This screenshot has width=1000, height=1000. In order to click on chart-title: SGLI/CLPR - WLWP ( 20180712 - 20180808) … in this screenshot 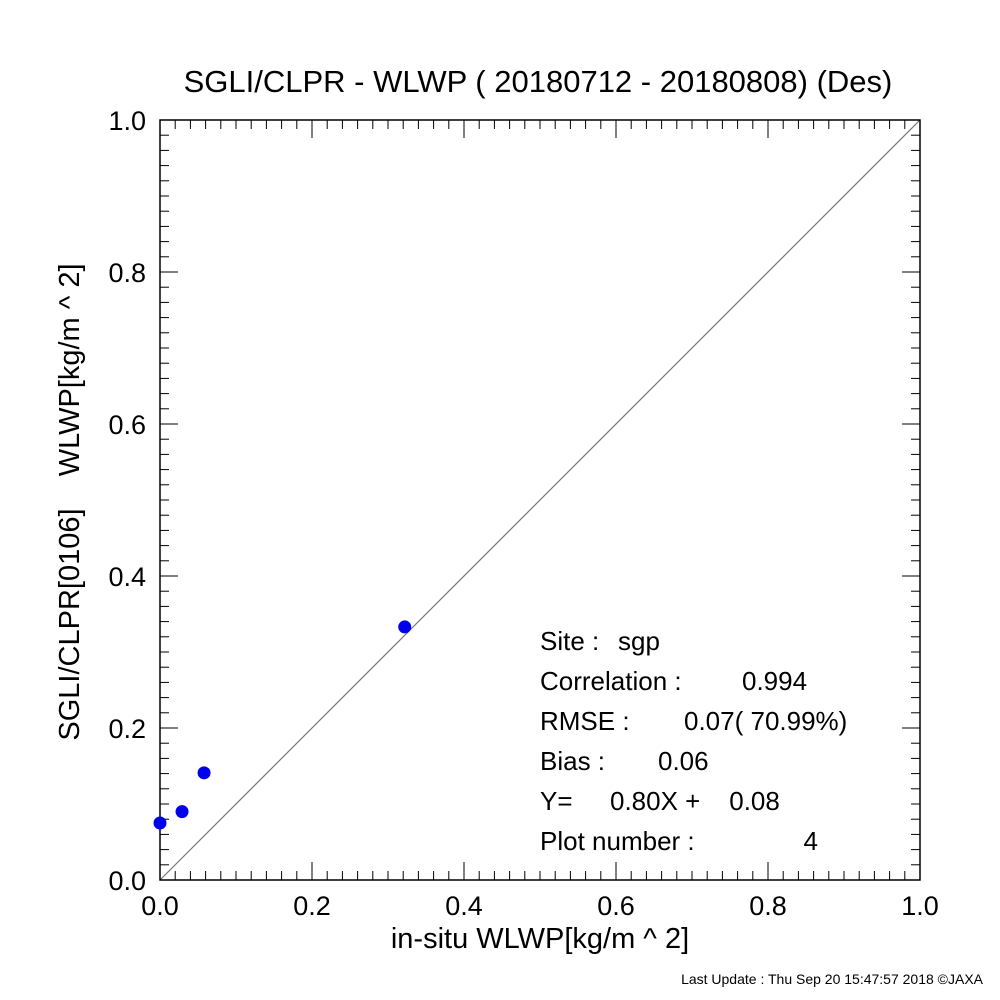, I will do `click(538, 81)`.